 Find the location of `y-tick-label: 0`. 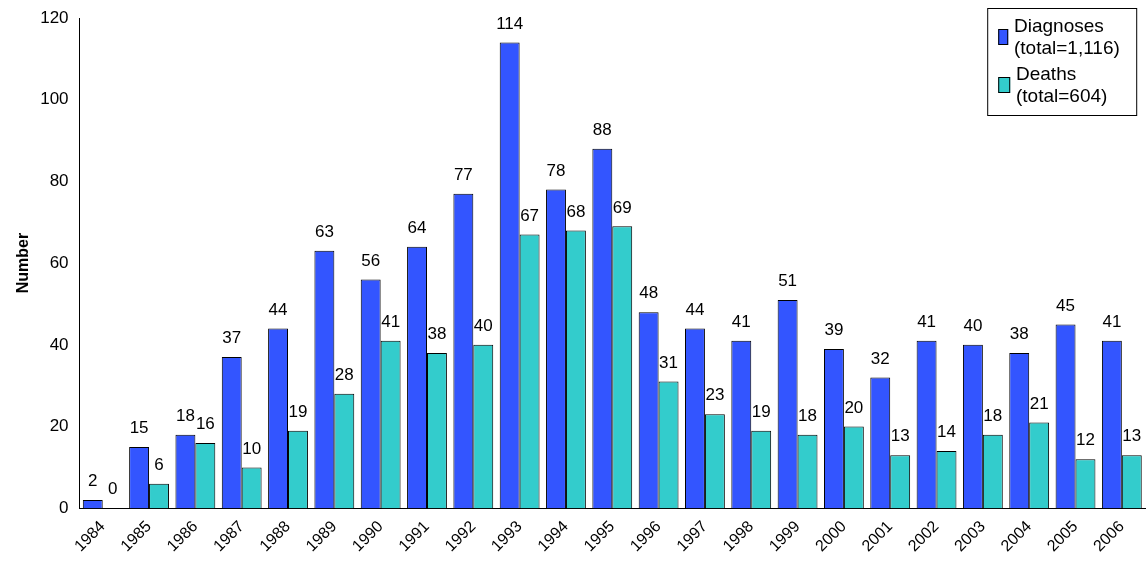

y-tick-label: 0 is located at coordinates (64, 507).